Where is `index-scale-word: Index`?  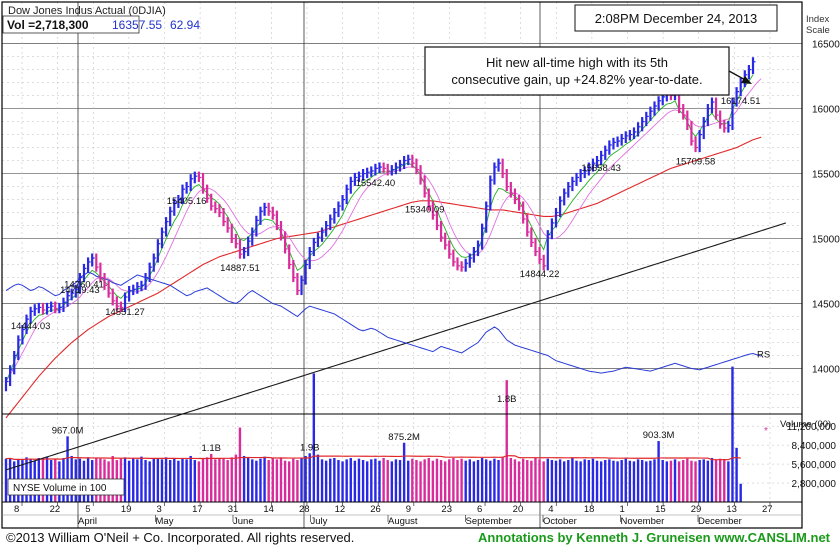 index-scale-word: Index is located at coordinates (817, 19).